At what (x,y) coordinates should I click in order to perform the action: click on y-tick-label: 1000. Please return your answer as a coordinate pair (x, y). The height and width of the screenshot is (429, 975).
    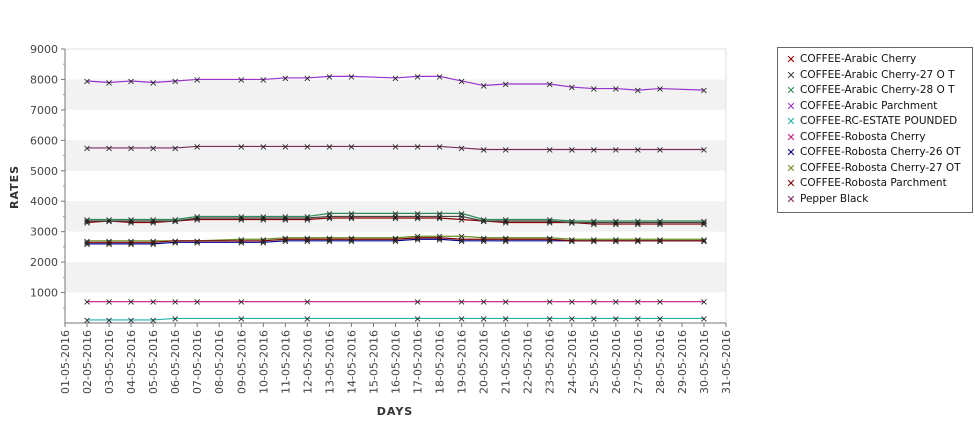
    Looking at the image, I should click on (44, 293).